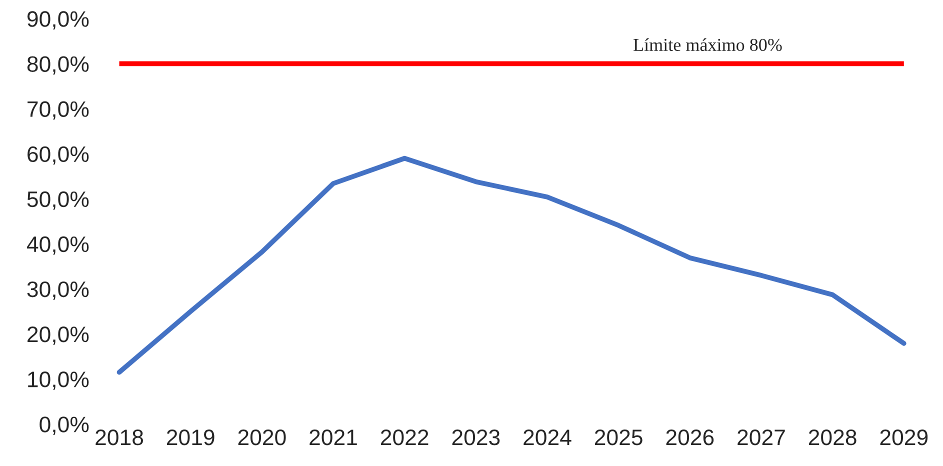 The width and height of the screenshot is (943, 466). What do you see at coordinates (690, 438) in the screenshot?
I see `x-tick-label: 2026` at bounding box center [690, 438].